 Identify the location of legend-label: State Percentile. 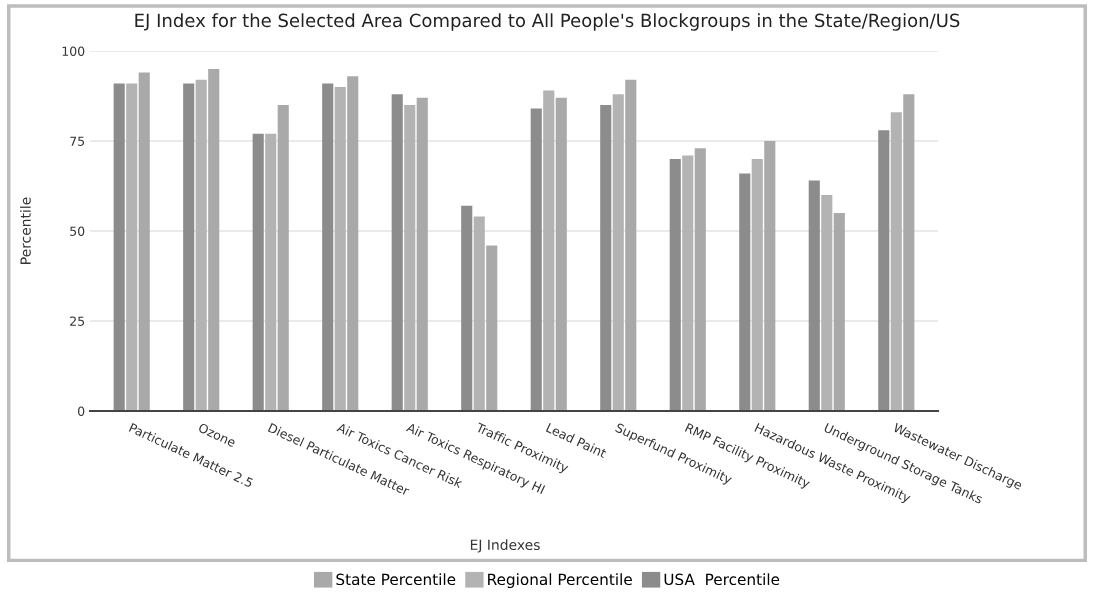
(396, 579).